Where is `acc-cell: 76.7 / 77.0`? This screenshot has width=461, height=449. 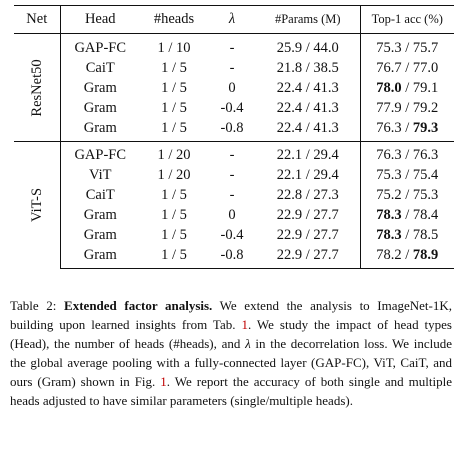
acc-cell: 76.7 / 77.0 is located at coordinates (406, 68).